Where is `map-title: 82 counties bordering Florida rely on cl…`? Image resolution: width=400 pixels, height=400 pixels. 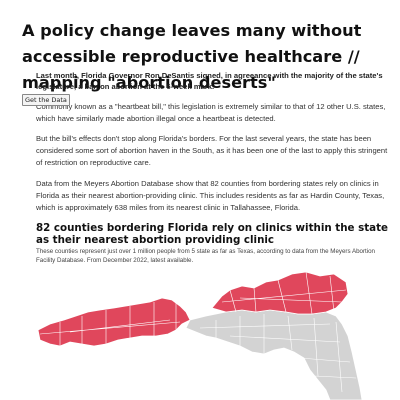 map-title: 82 counties bordering Florida rely on cl… is located at coordinates (212, 234).